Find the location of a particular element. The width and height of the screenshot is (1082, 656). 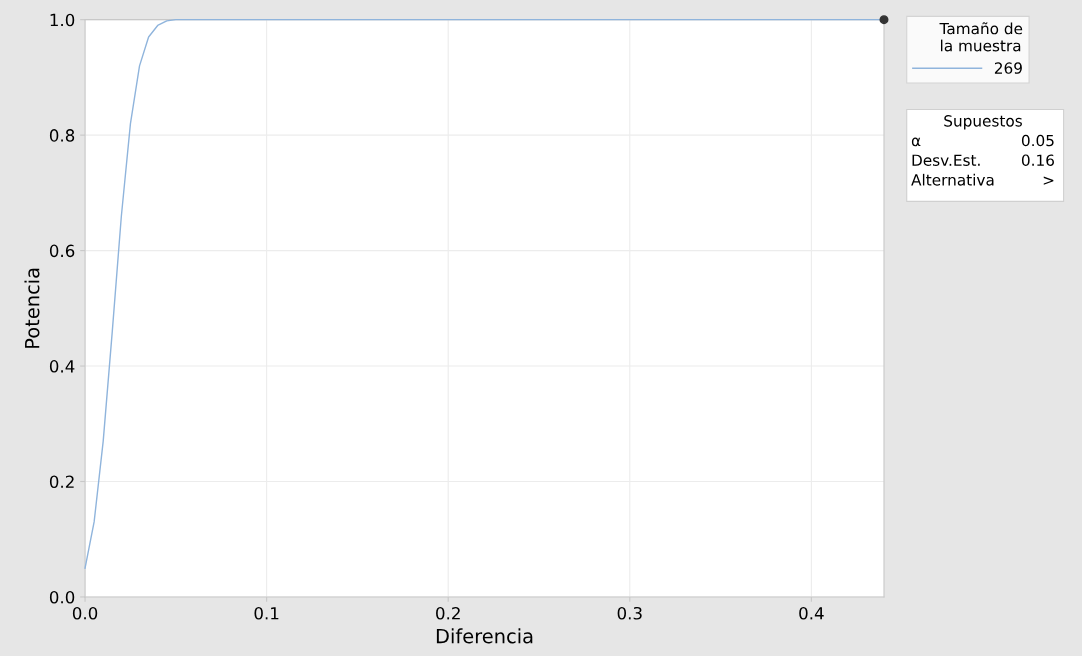

legend-label: 269 is located at coordinates (1008, 68).